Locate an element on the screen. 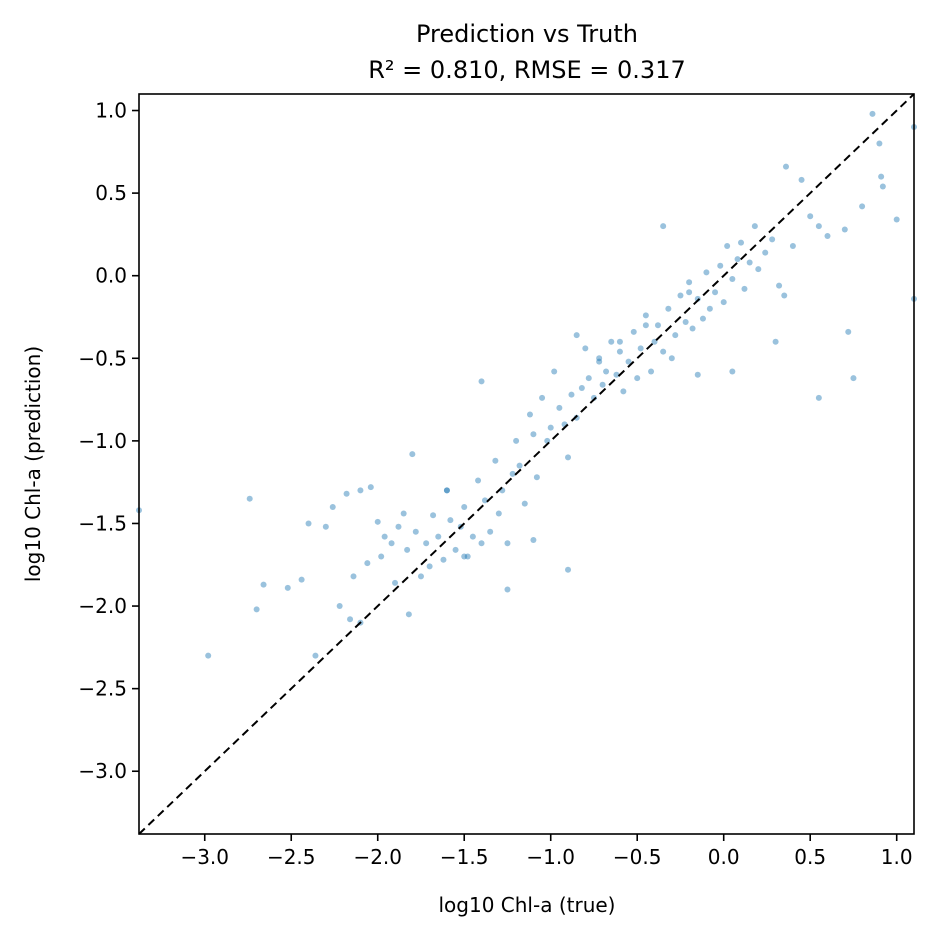 The height and width of the screenshot is (937, 938). x-tick-label: −1.0 is located at coordinates (550, 857).